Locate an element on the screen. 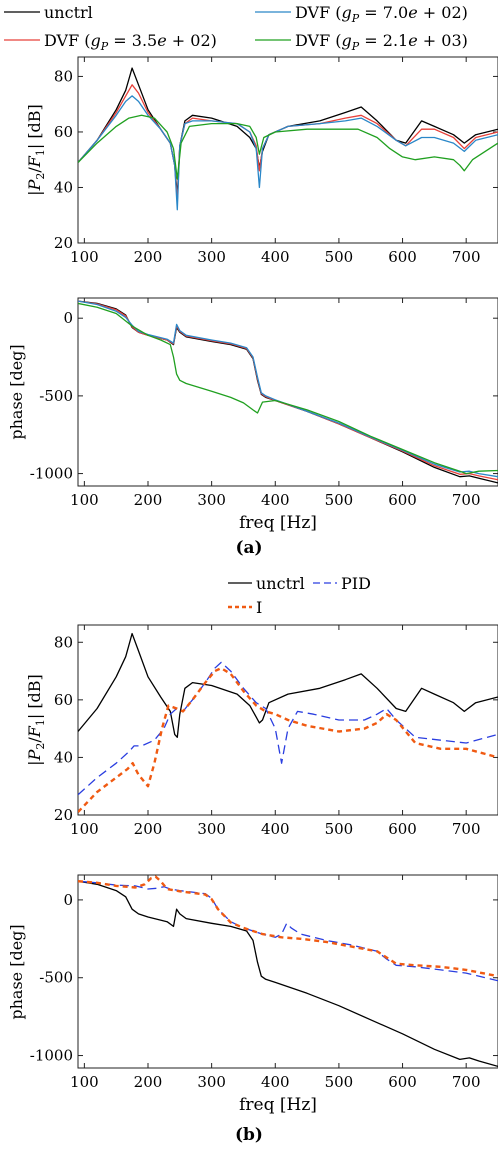 The image size is (498, 1149). legend-b-pid-label: I is located at coordinates (259, 607).